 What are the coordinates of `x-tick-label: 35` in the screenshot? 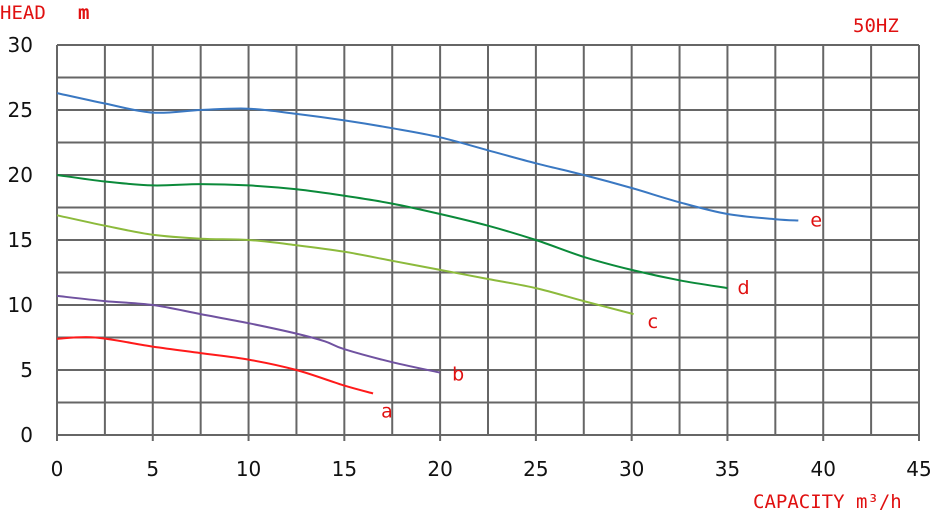 It's located at (727, 469).